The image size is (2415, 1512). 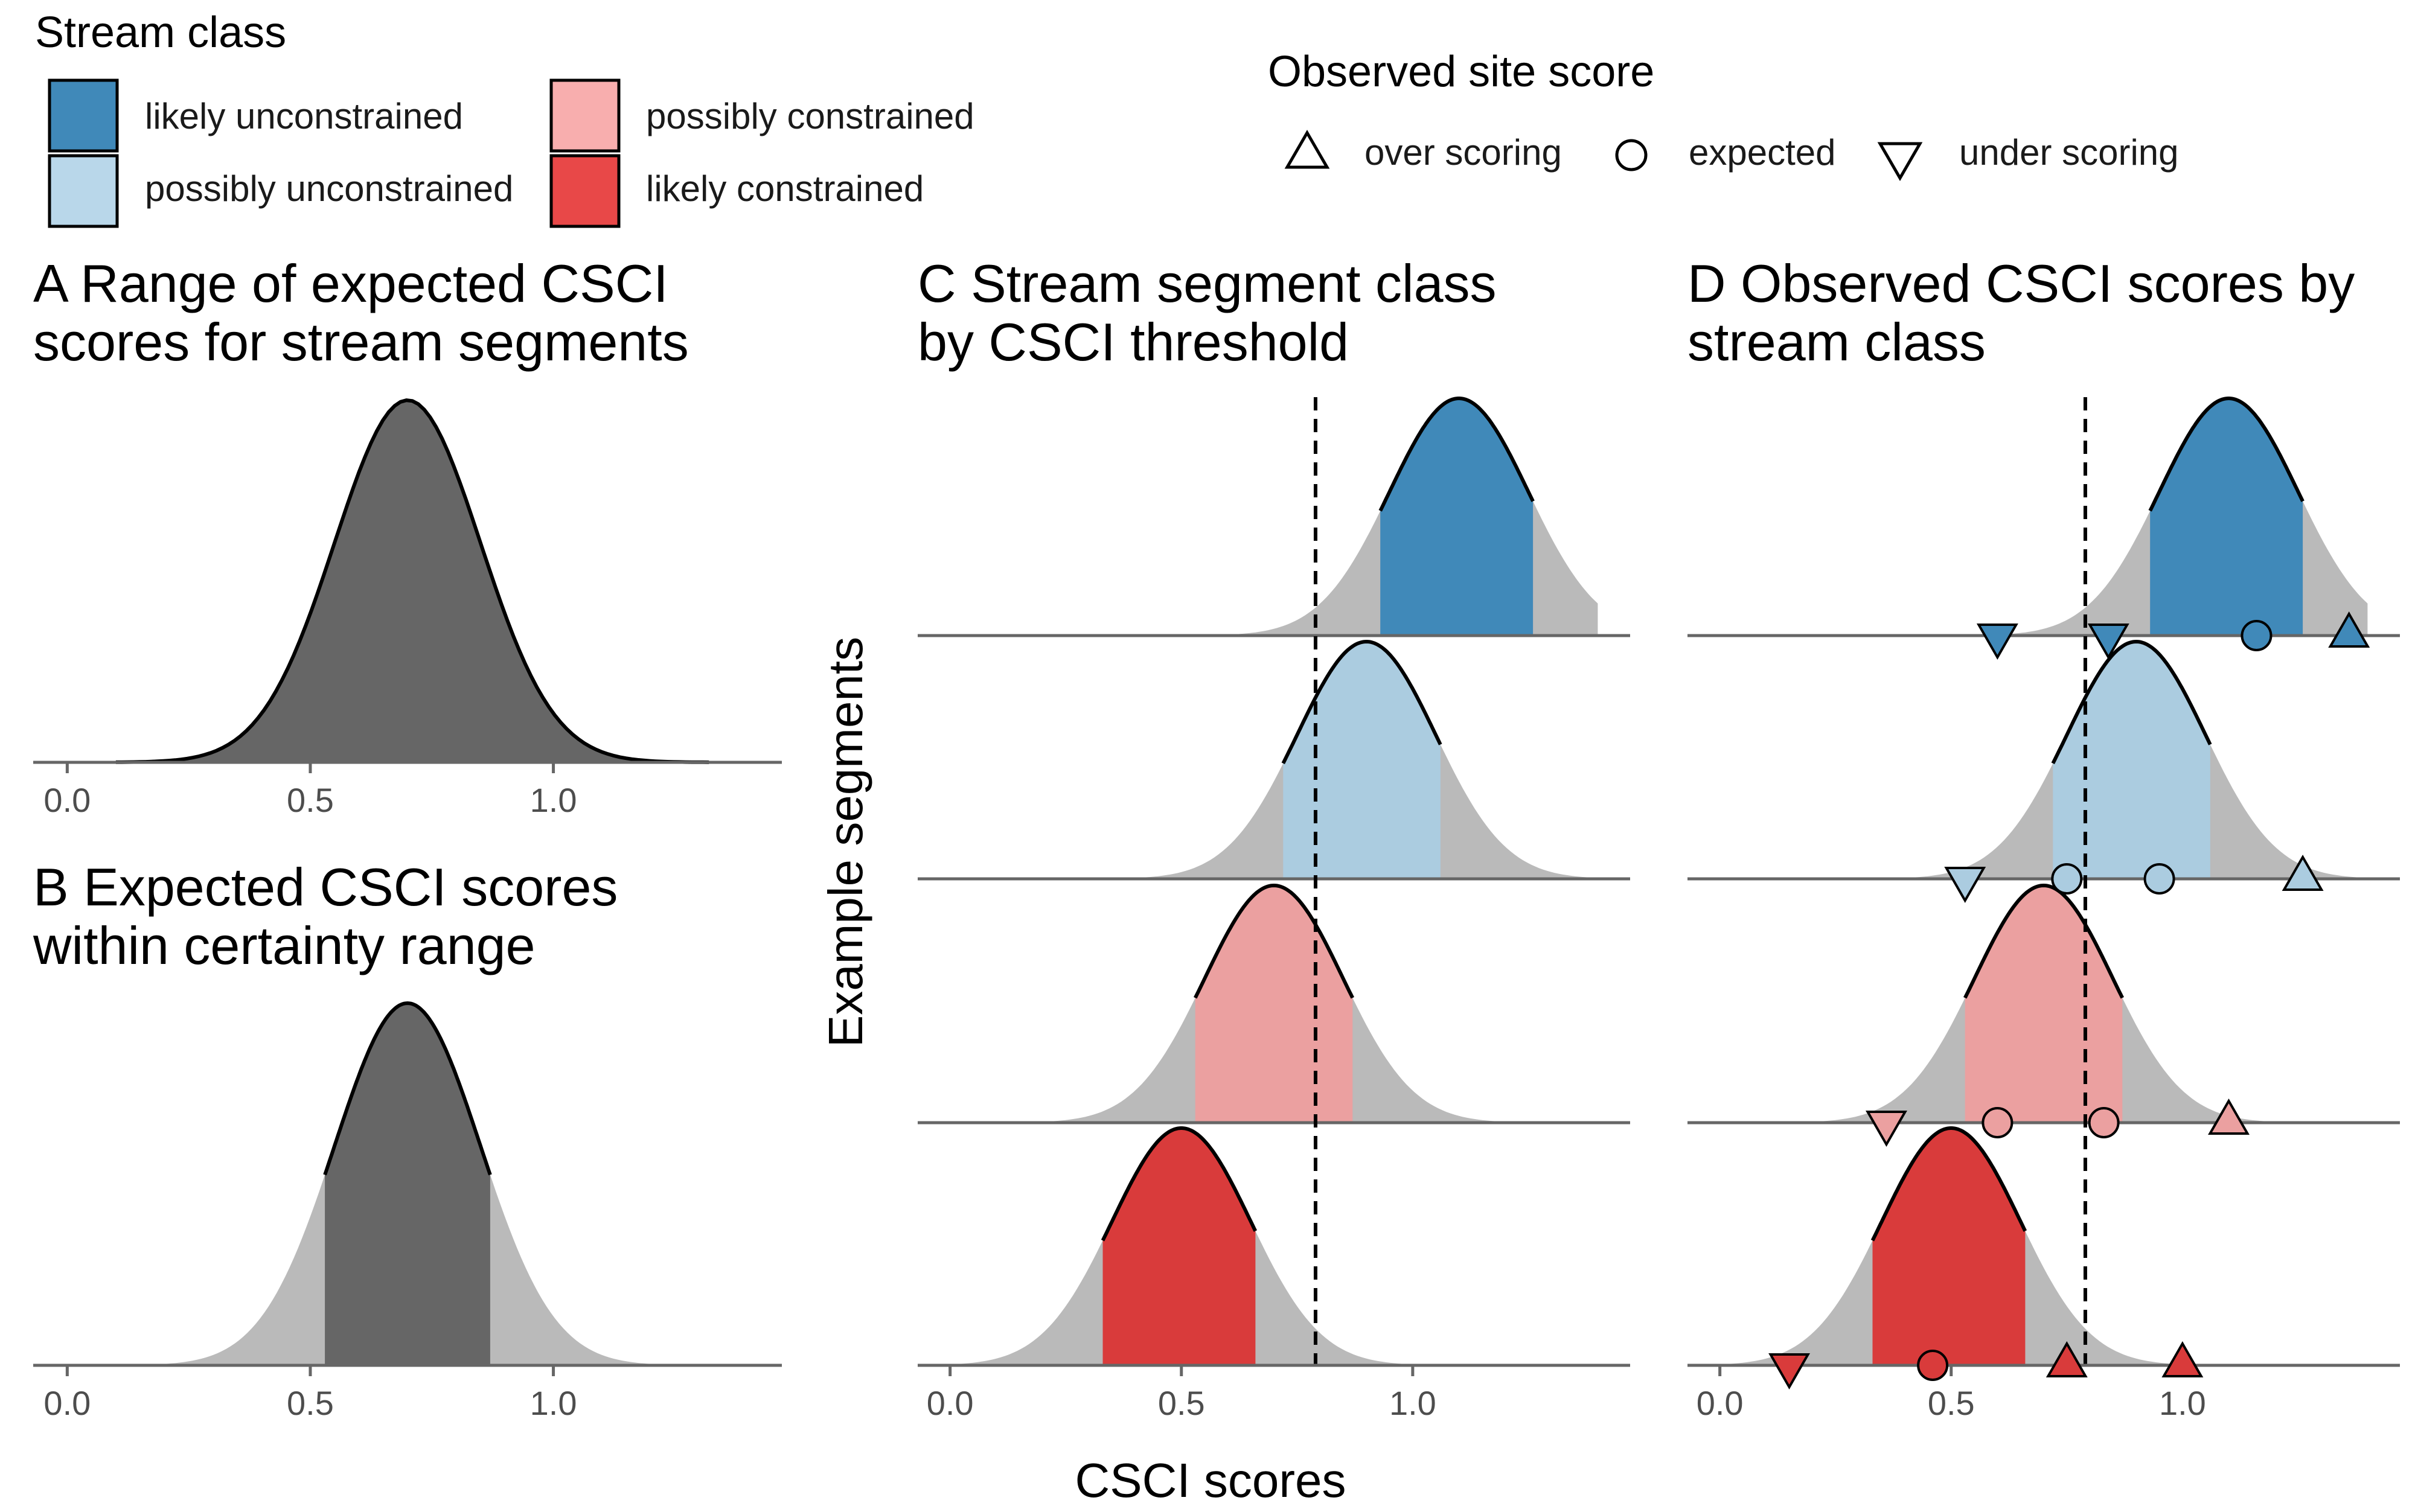 I want to click on panel-a-title-line-2: scores for stream segments, so click(x=361, y=342).